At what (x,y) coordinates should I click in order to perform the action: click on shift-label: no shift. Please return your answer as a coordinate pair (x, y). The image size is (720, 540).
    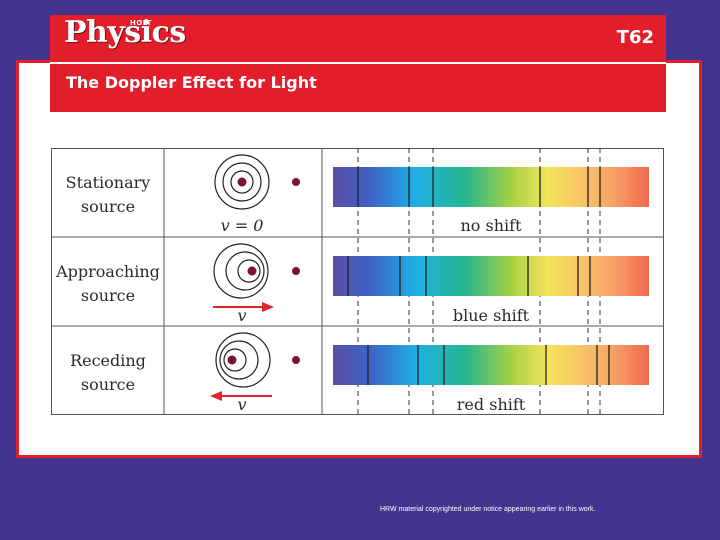
    Looking at the image, I should click on (491, 225).